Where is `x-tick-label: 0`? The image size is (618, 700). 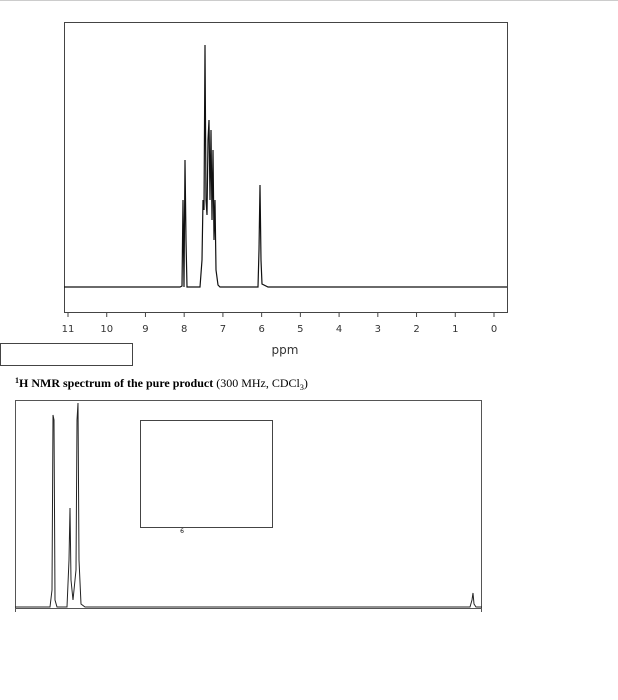 x-tick-label: 0 is located at coordinates (494, 329).